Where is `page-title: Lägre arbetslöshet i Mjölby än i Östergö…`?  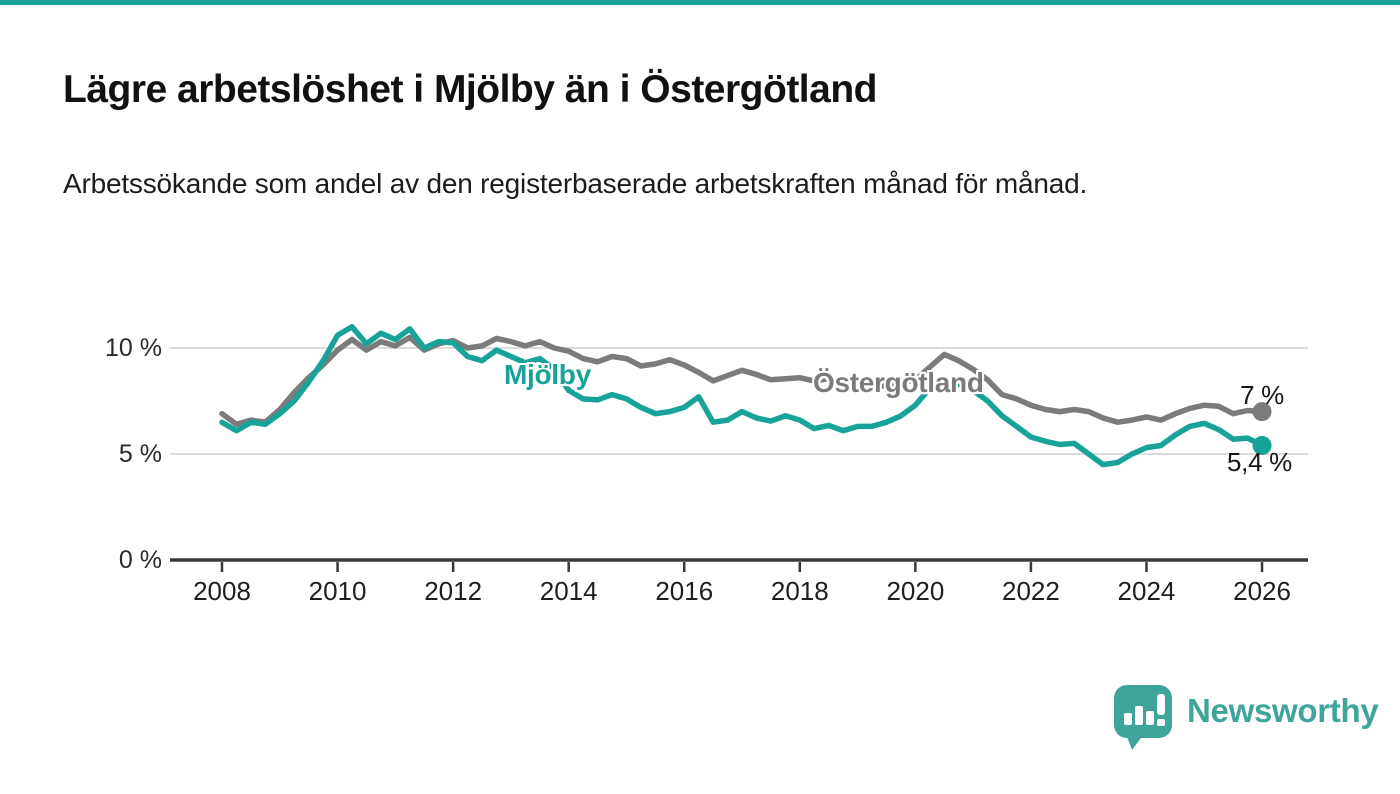
page-title: Lägre arbetslöshet i Mjölby än i Östergö… is located at coordinates (470, 89).